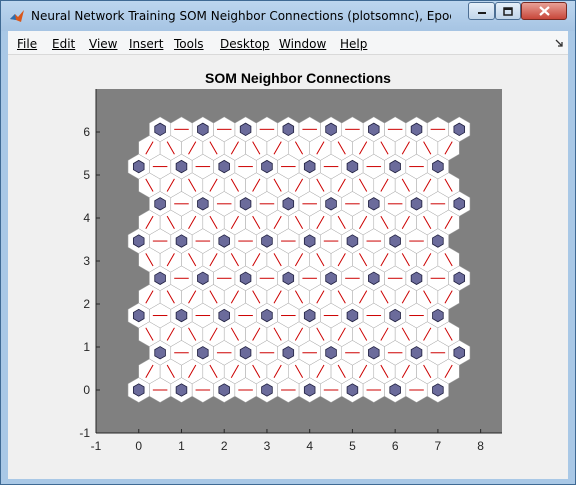 This screenshot has height=485, width=576. What do you see at coordinates (103, 44) in the screenshot?
I see `menu-view: View` at bounding box center [103, 44].